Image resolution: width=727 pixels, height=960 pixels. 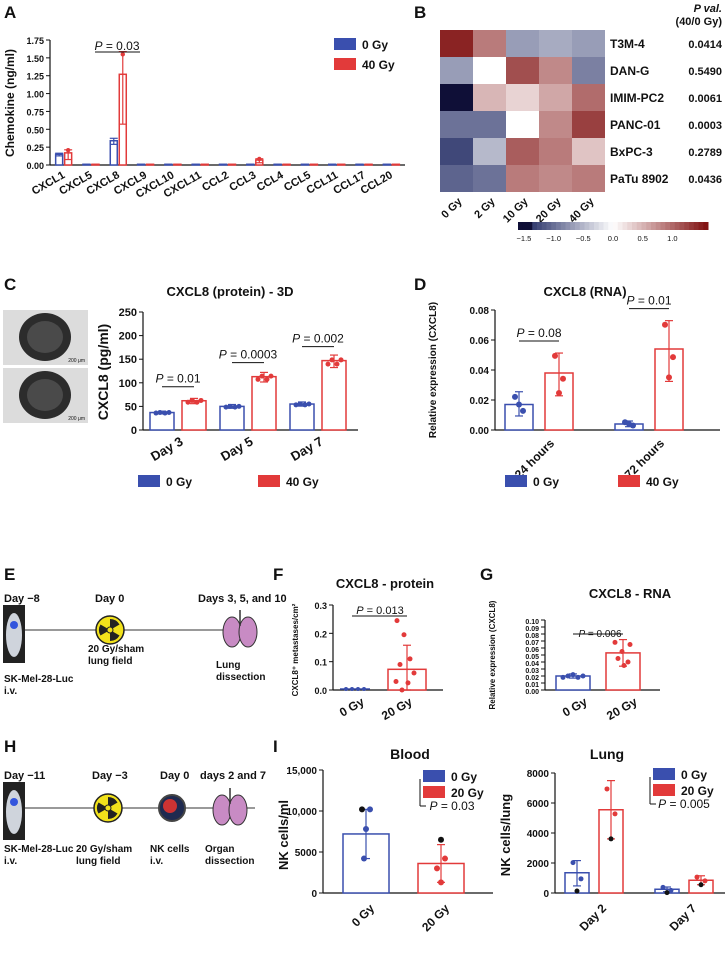 What do you see at coordinates (627, 44) in the screenshot?
I see `heatmap-row-label: T3M-4` at bounding box center [627, 44].